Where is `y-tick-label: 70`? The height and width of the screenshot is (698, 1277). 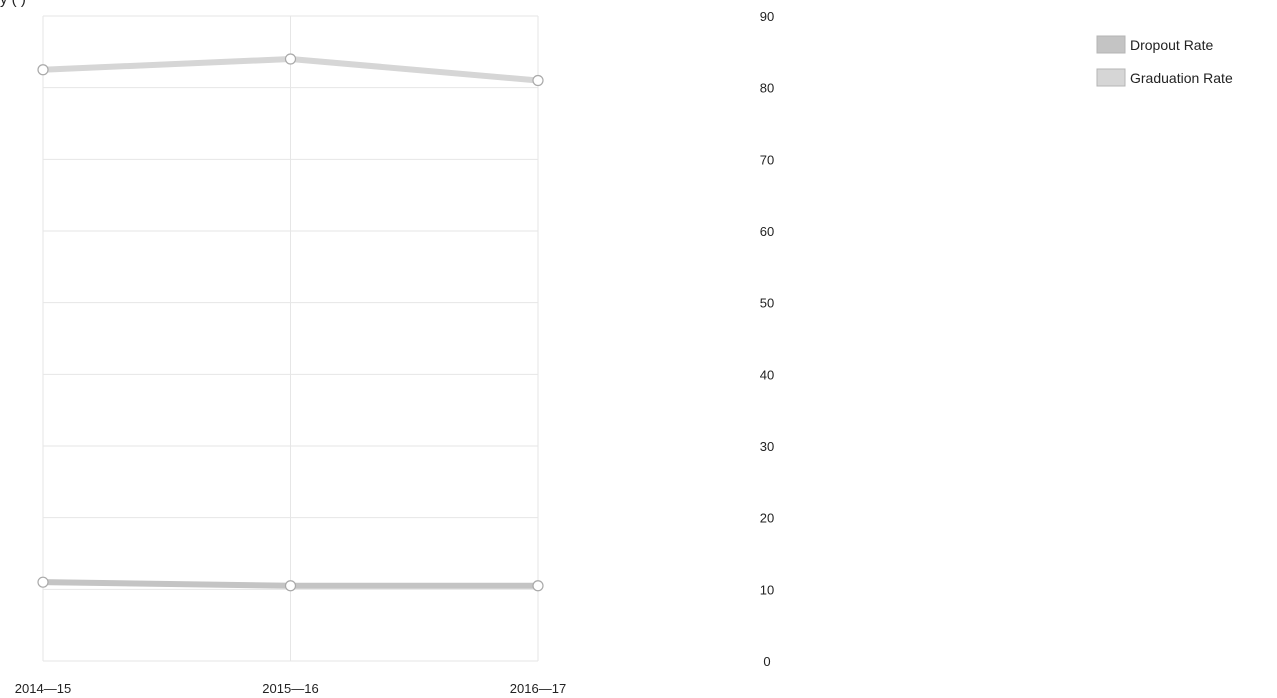 y-tick-label: 70 is located at coordinates (767, 159).